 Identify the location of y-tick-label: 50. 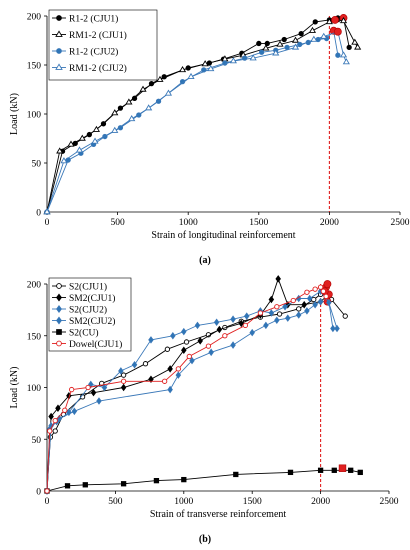
(37, 165).